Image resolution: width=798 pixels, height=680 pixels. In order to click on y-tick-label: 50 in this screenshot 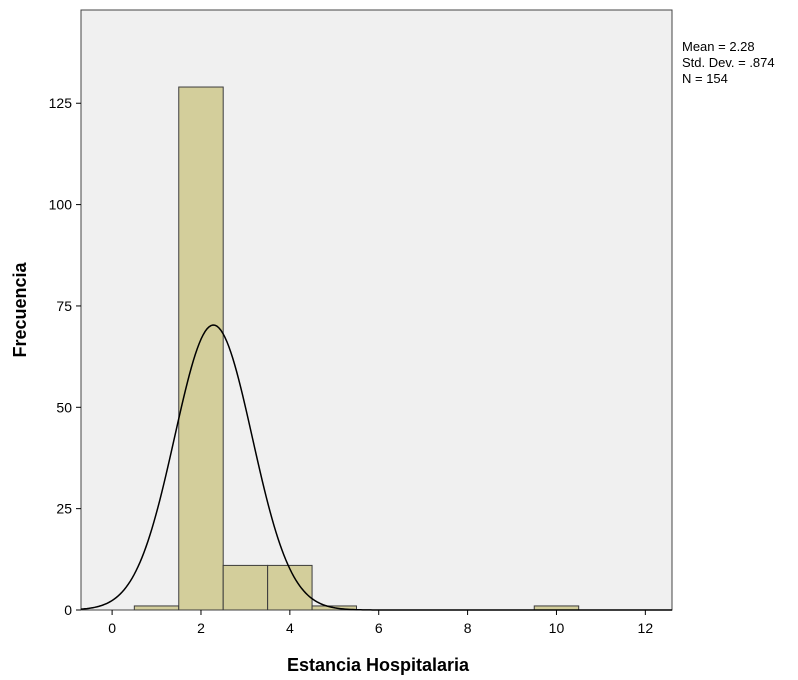, I will do `click(64, 407)`.